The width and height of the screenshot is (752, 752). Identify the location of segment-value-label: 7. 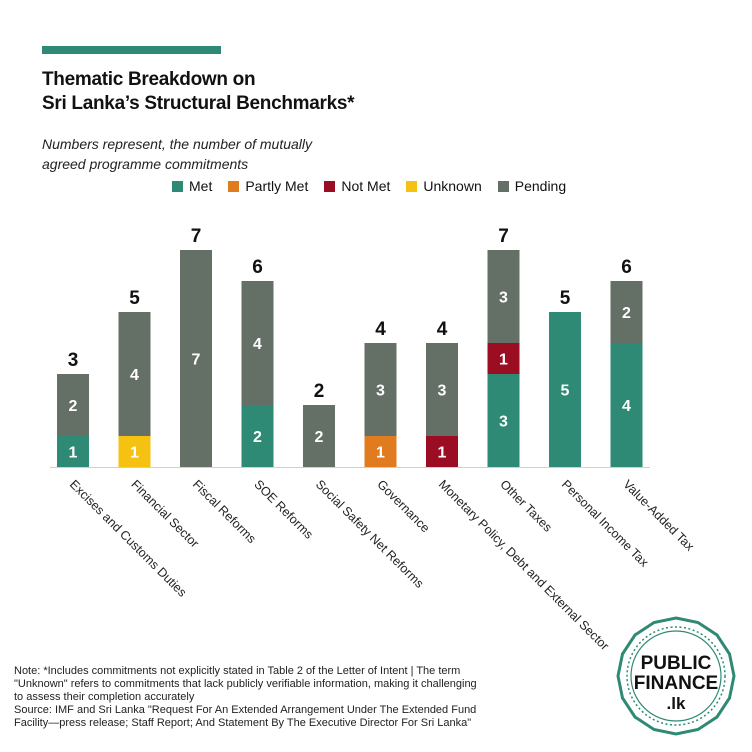
(196, 360).